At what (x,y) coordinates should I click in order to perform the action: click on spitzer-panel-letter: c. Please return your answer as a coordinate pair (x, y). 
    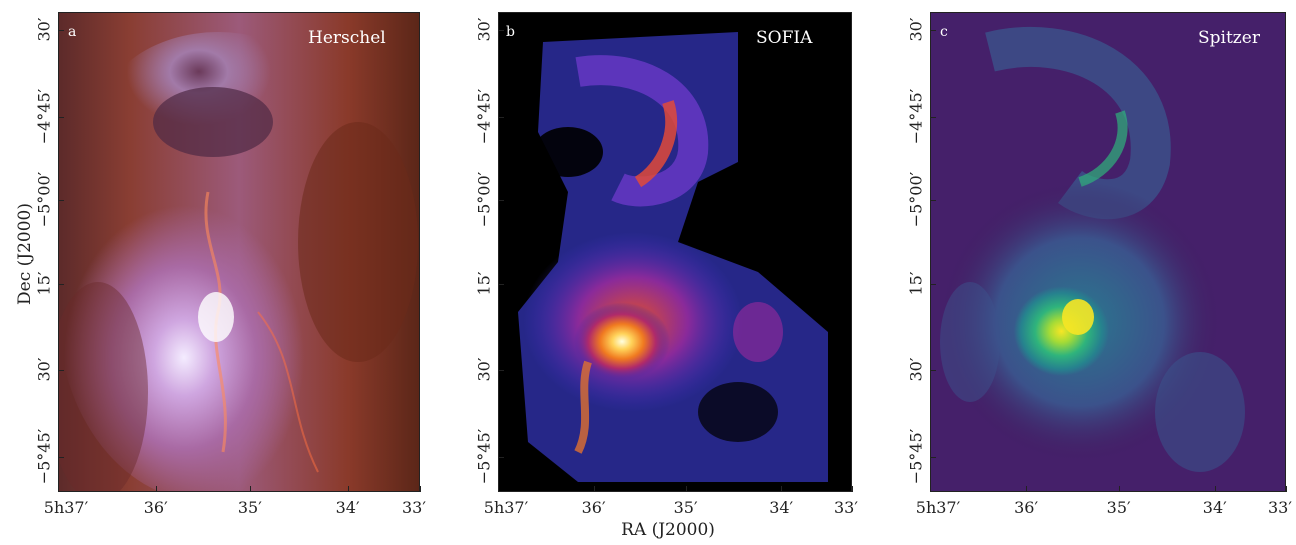
    Looking at the image, I should click on (944, 32).